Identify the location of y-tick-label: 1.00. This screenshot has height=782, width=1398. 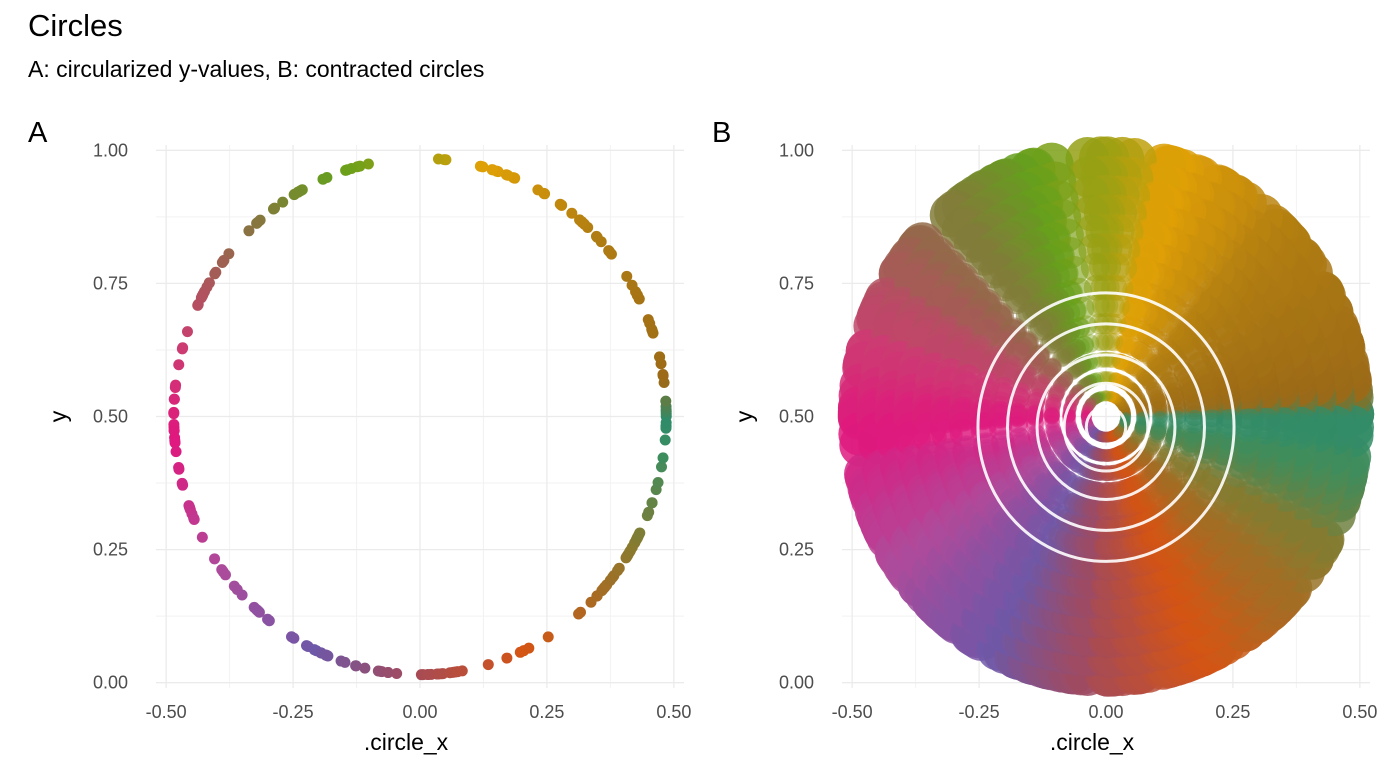
(110, 150).